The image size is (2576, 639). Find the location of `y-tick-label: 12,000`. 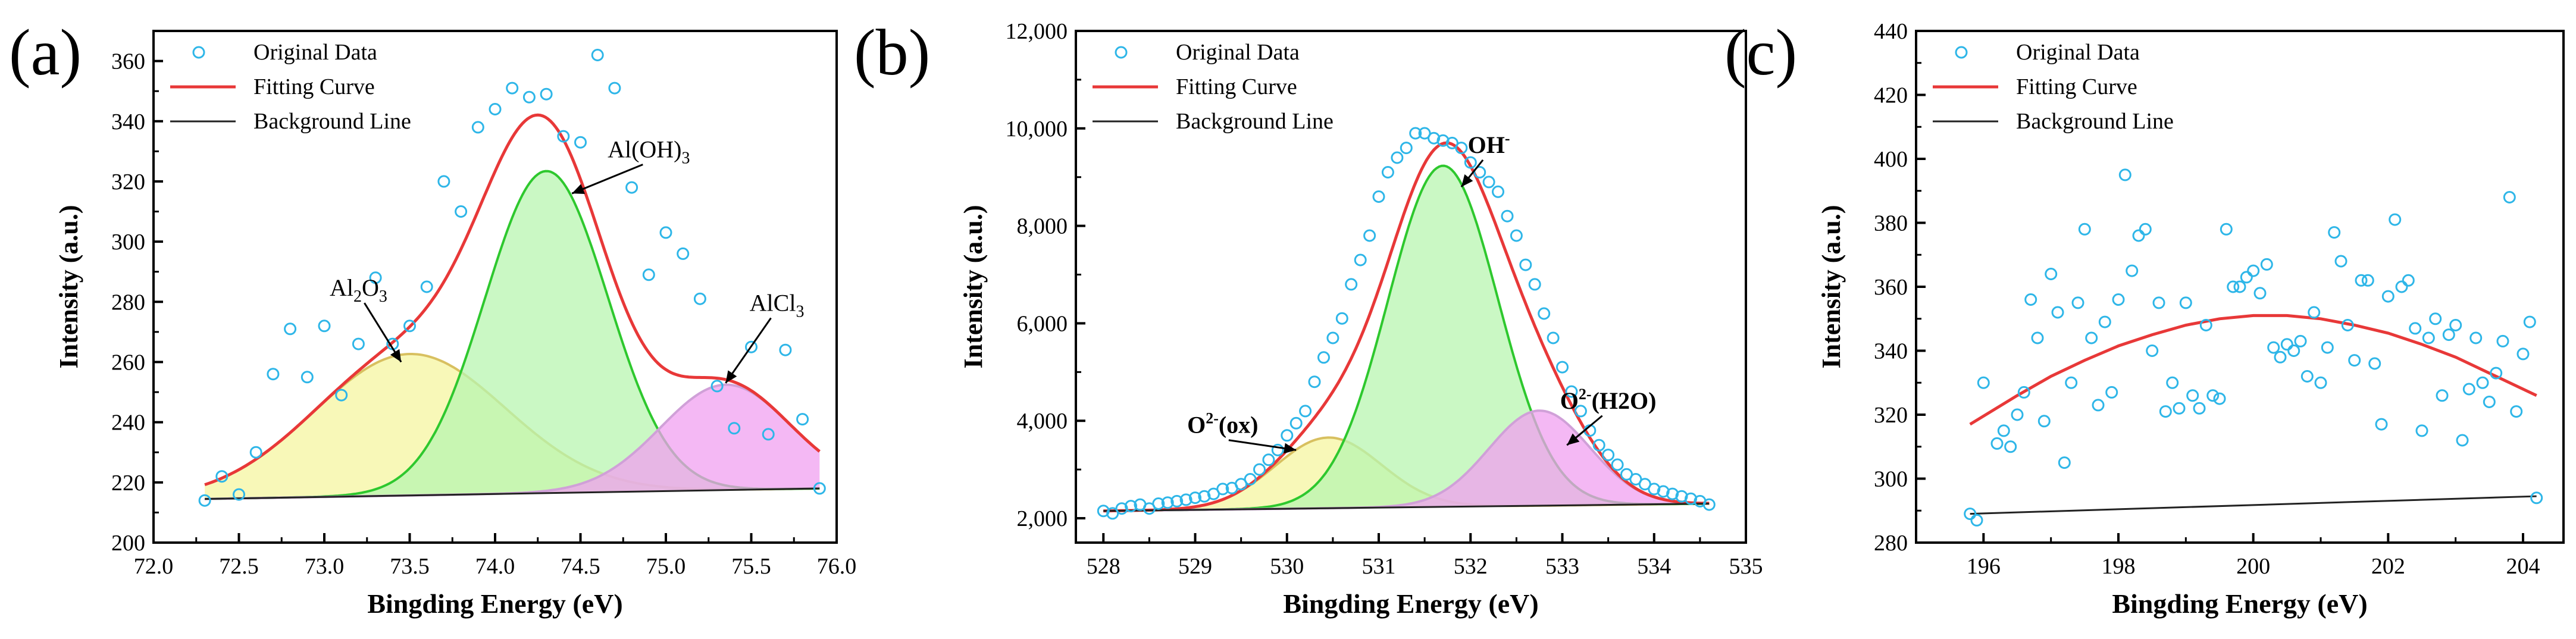

y-tick-label: 12,000 is located at coordinates (1037, 31).